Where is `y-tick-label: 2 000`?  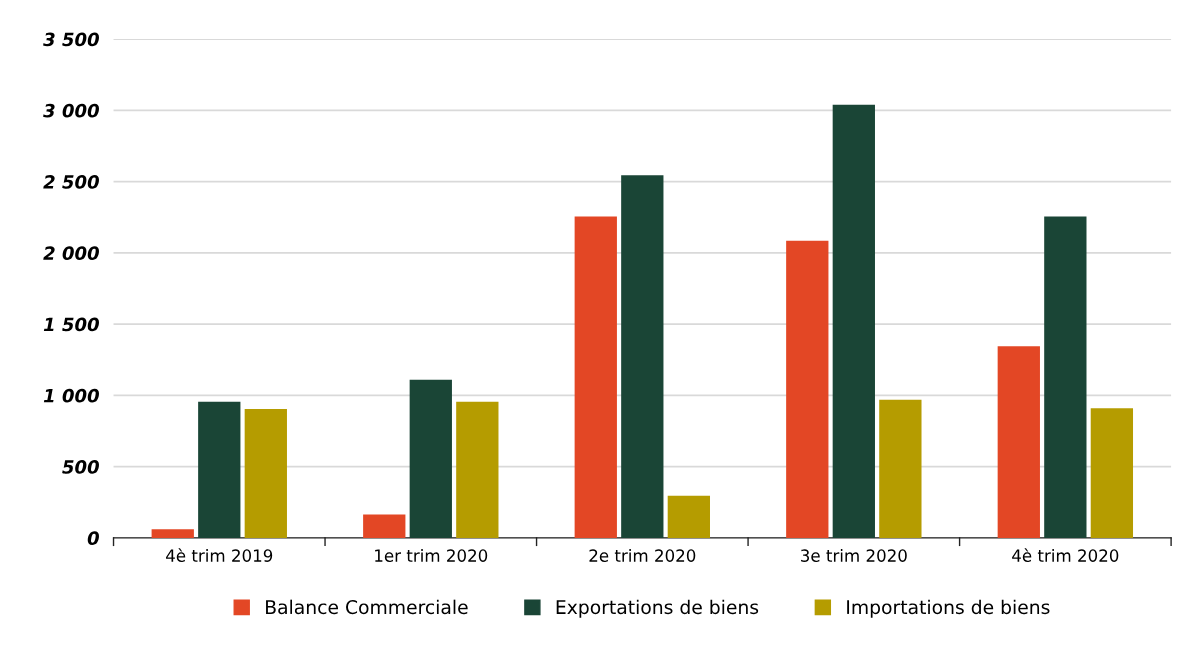 y-tick-label: 2 000 is located at coordinates (71, 253).